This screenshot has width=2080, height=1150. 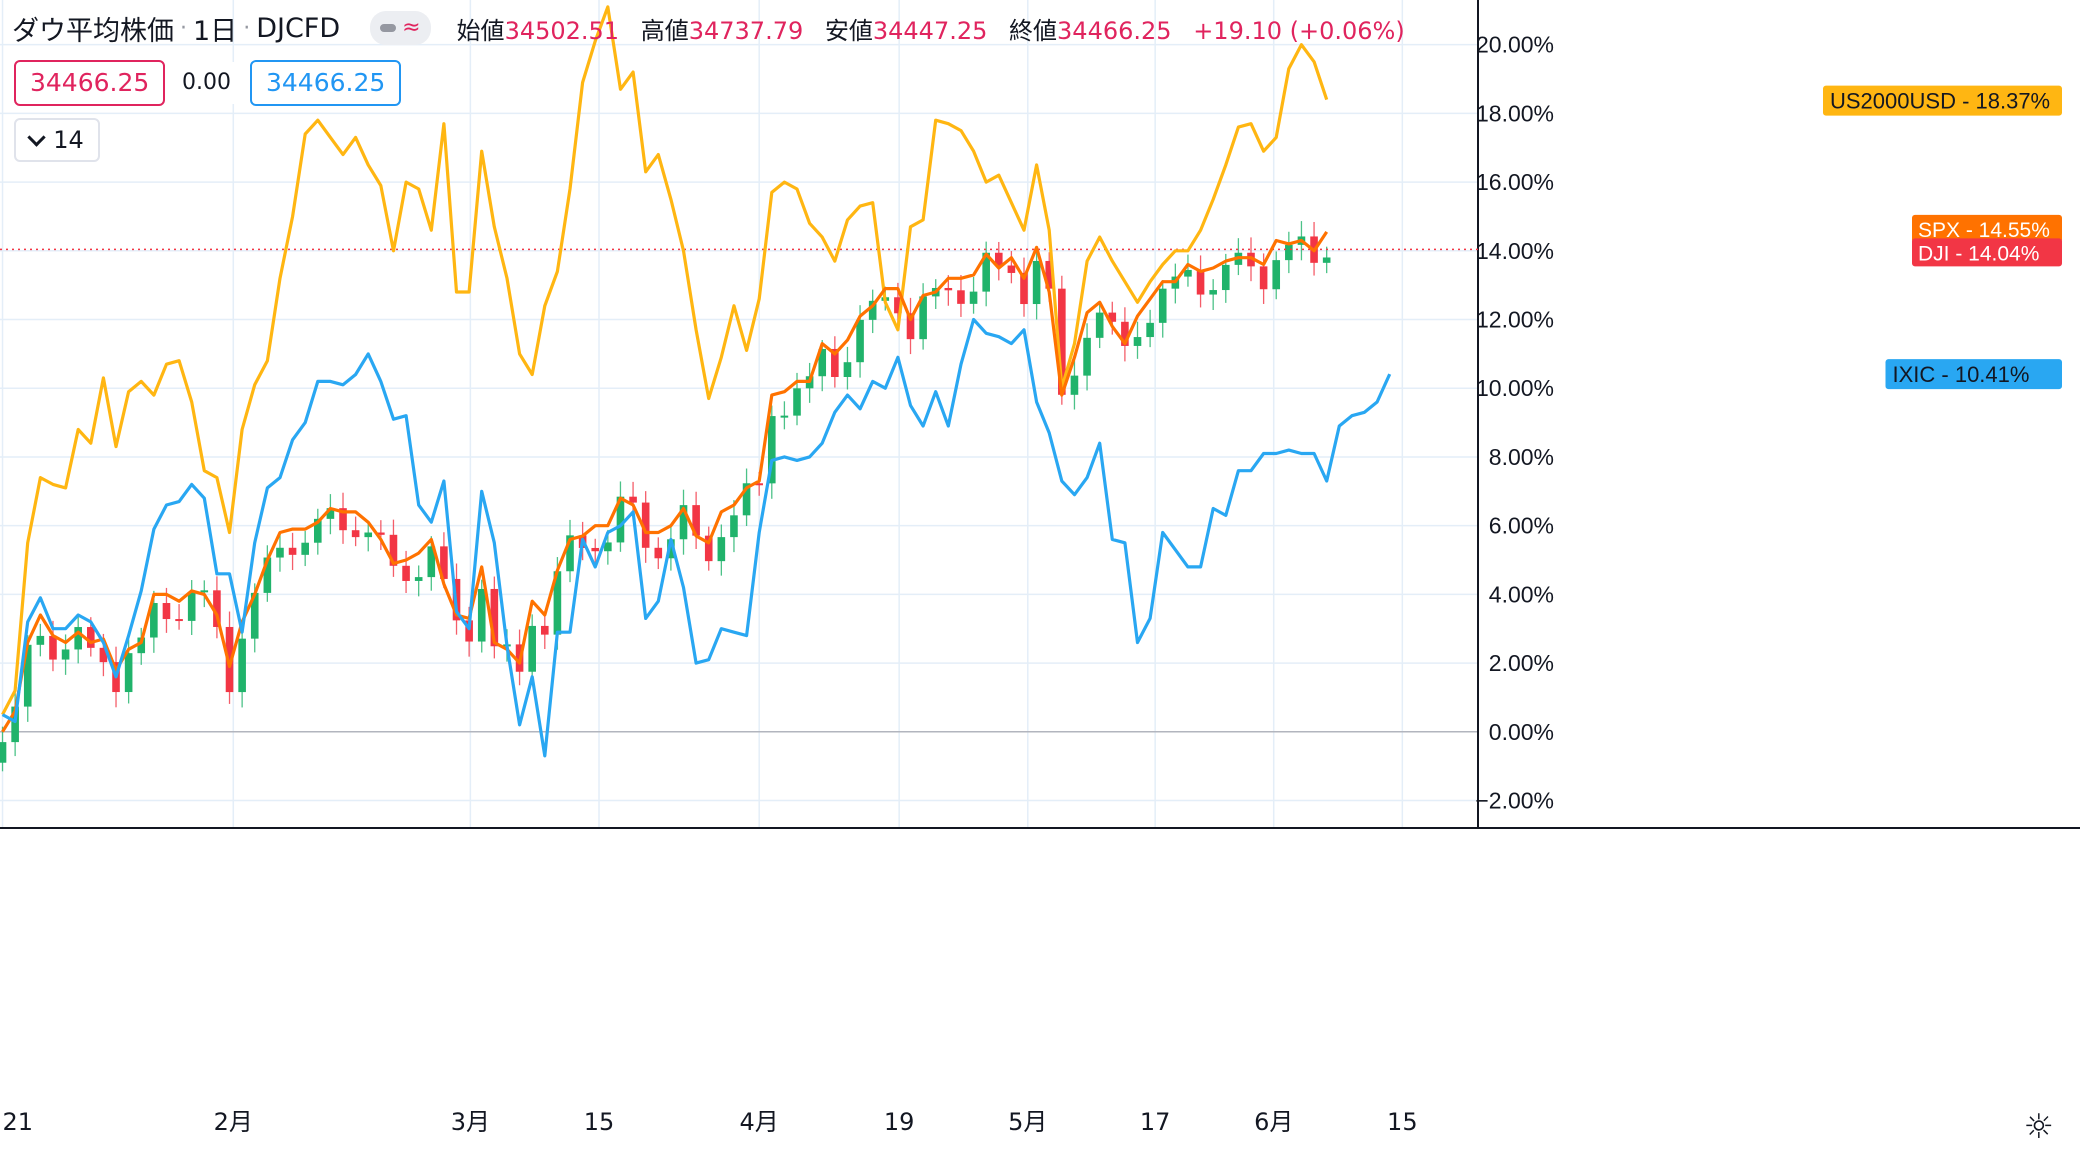 What do you see at coordinates (1514, 801) in the screenshot?
I see `y-tick-label: −2.00%` at bounding box center [1514, 801].